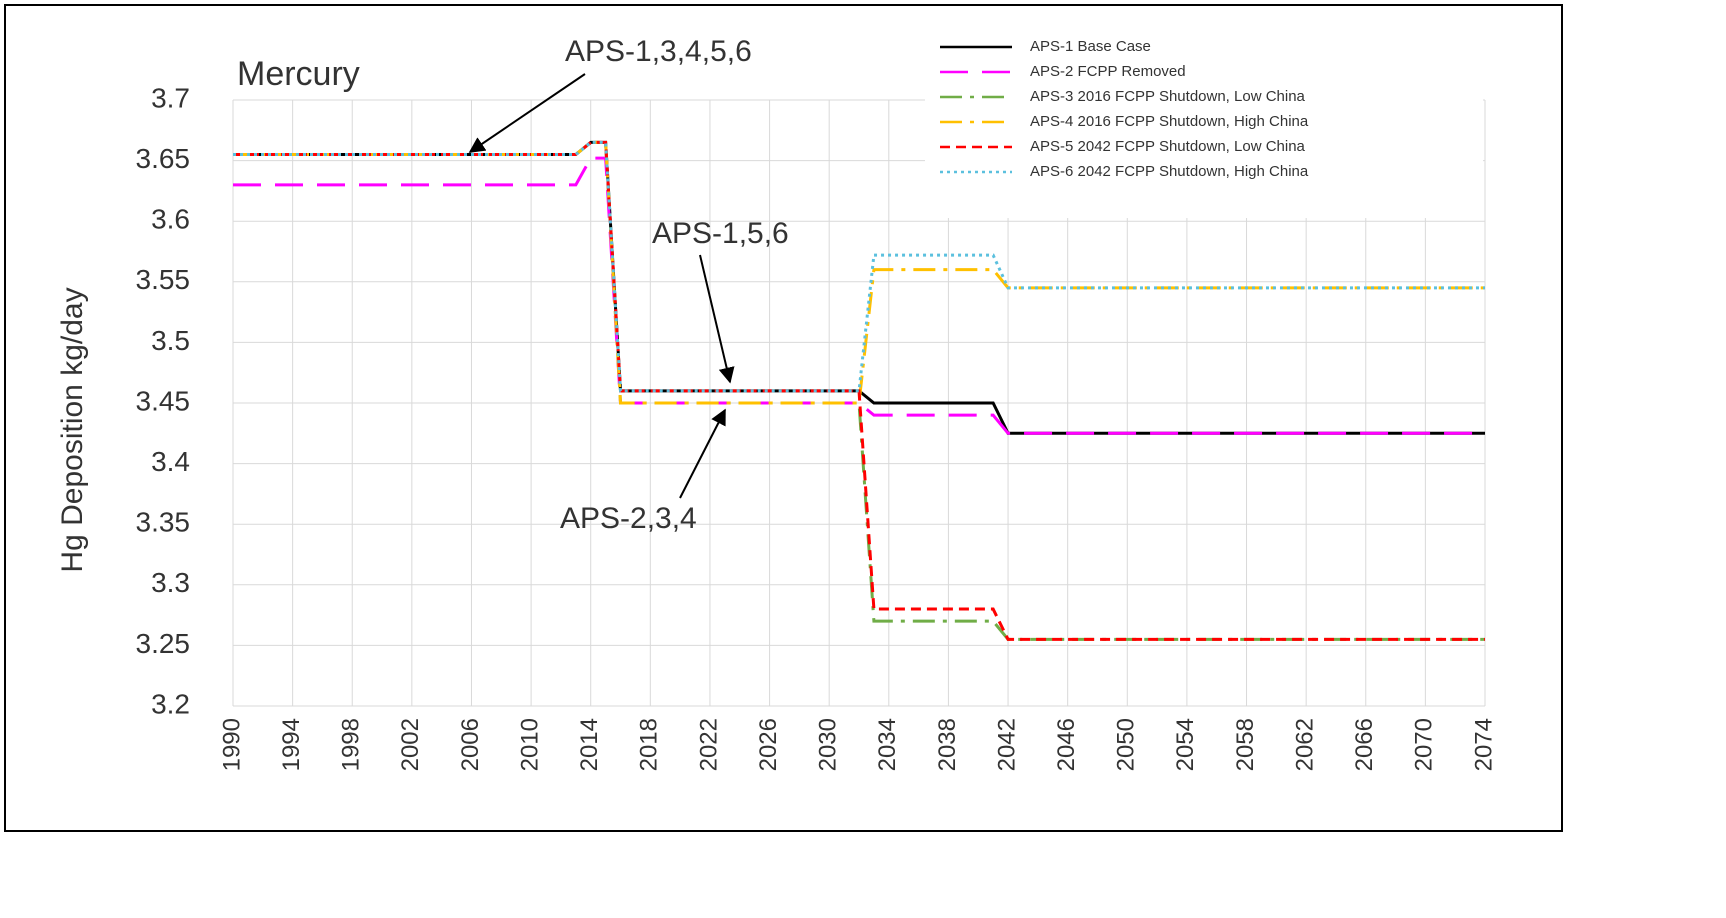 Image resolution: width=1726 pixels, height=918 pixels. What do you see at coordinates (768, 744) in the screenshot?
I see `x-tick-label: 2026` at bounding box center [768, 744].